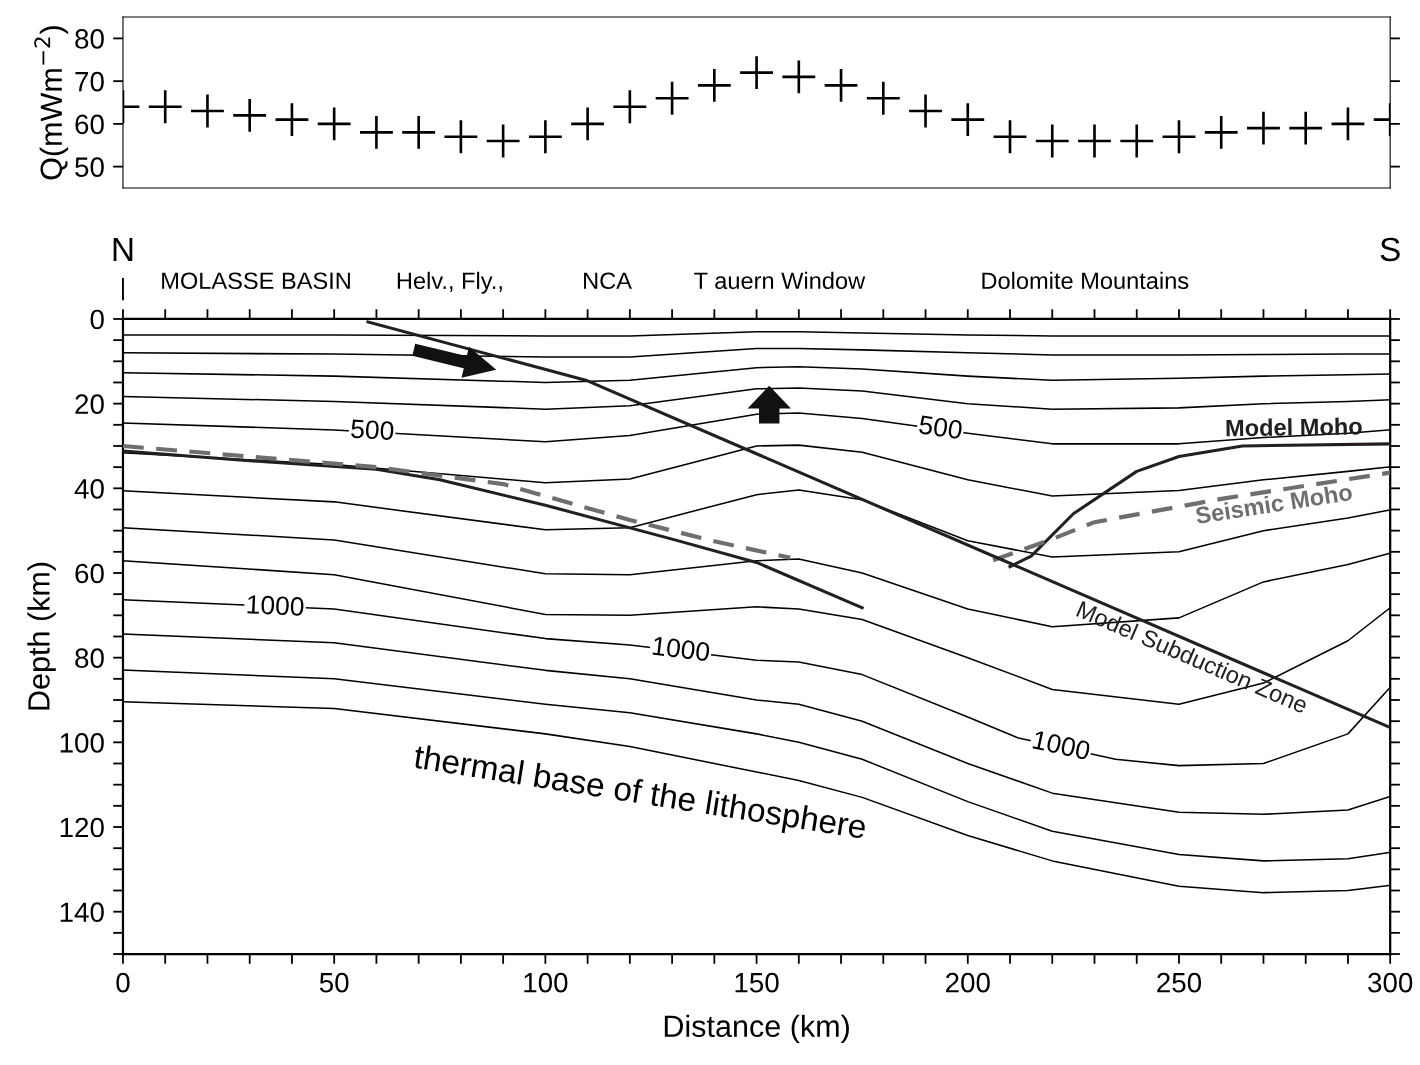 This screenshot has width=1420, height=1065. I want to click on x-axis-title: Distance (km), so click(756, 1029).